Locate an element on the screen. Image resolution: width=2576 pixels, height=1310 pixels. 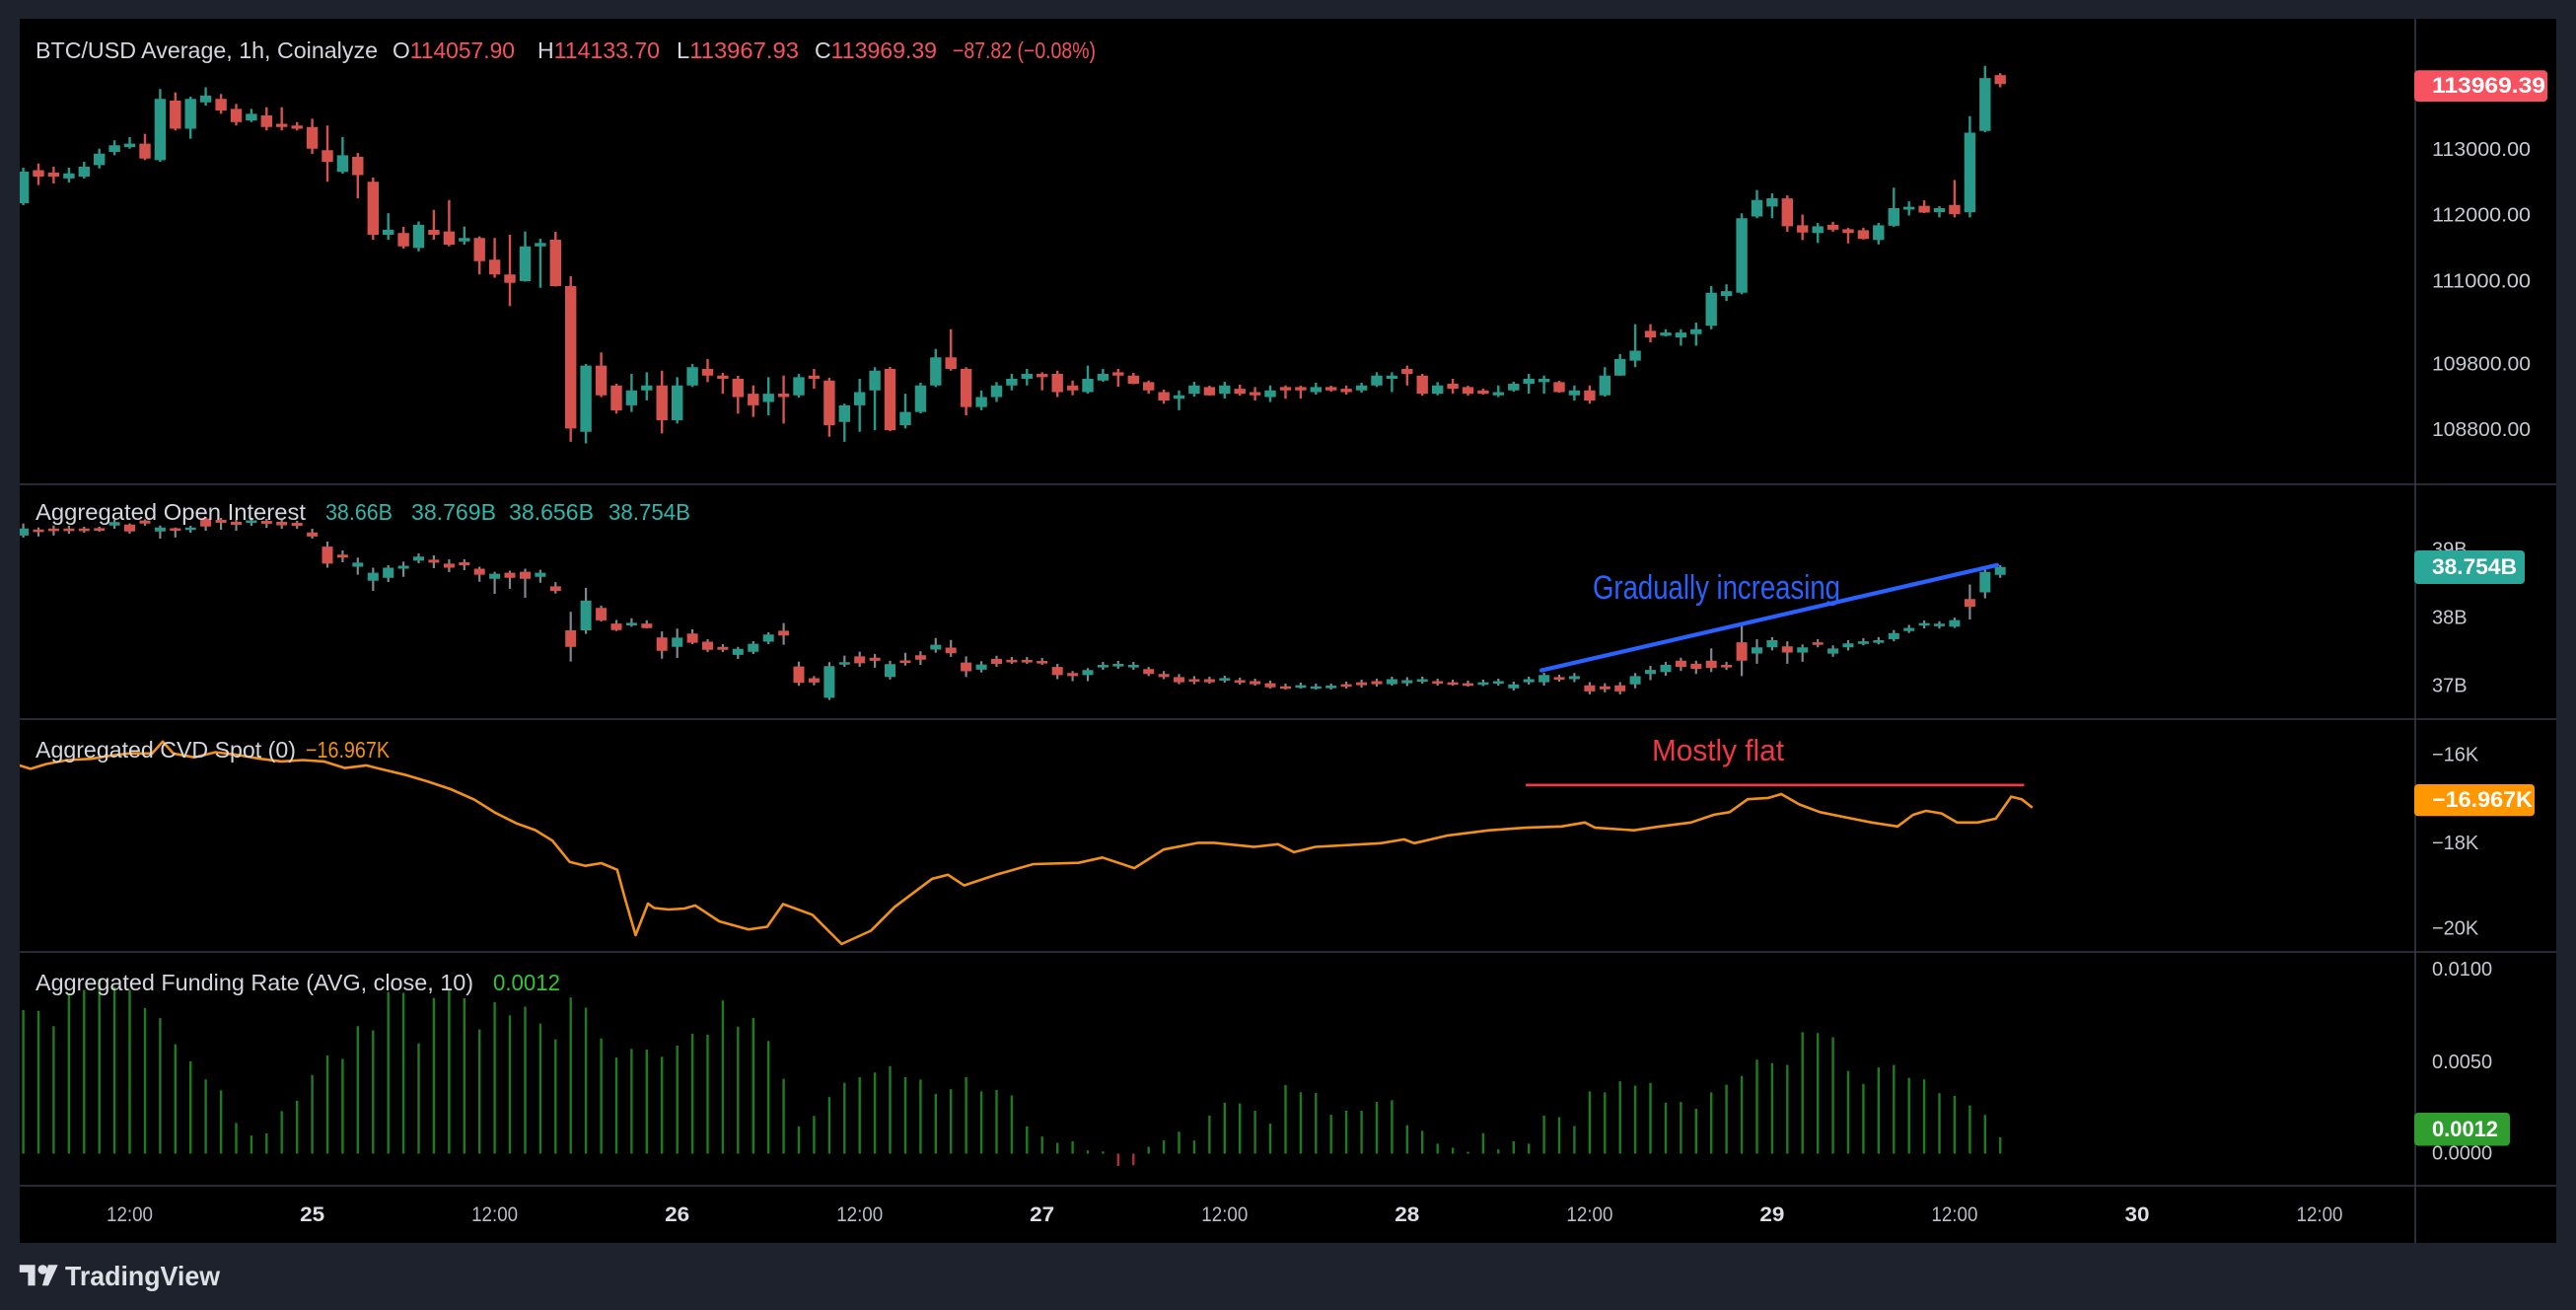
svg-text: 26 is located at coordinates (677, 1214).